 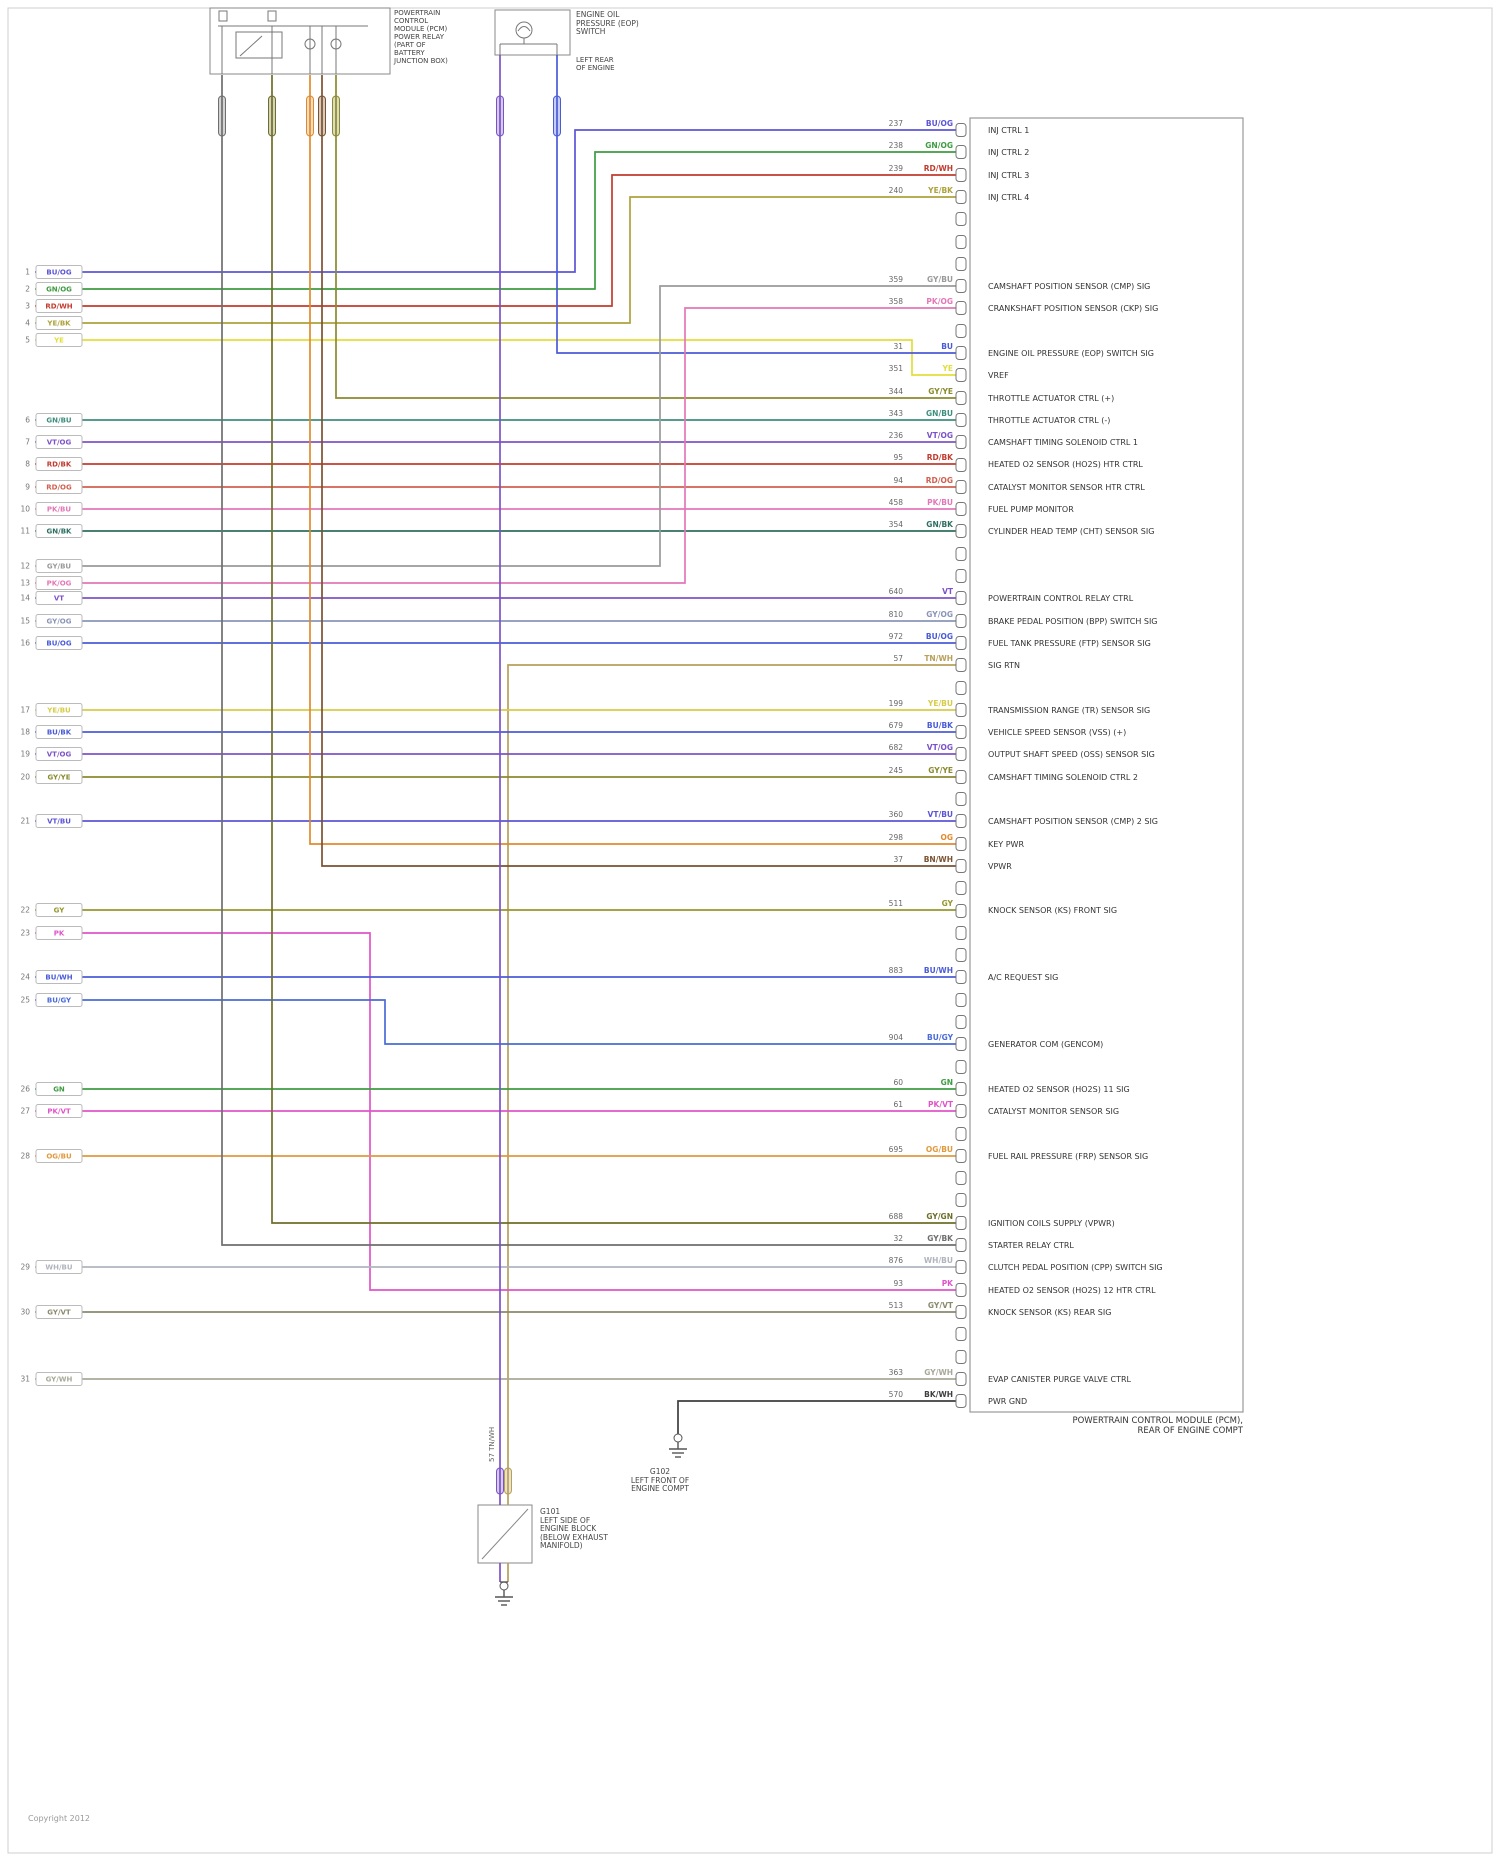 What do you see at coordinates (1069, 643) in the screenshot?
I see `pcm-pin-function-label: FUEL TANK PRESSURE (FTP) SENSOR SIG` at bounding box center [1069, 643].